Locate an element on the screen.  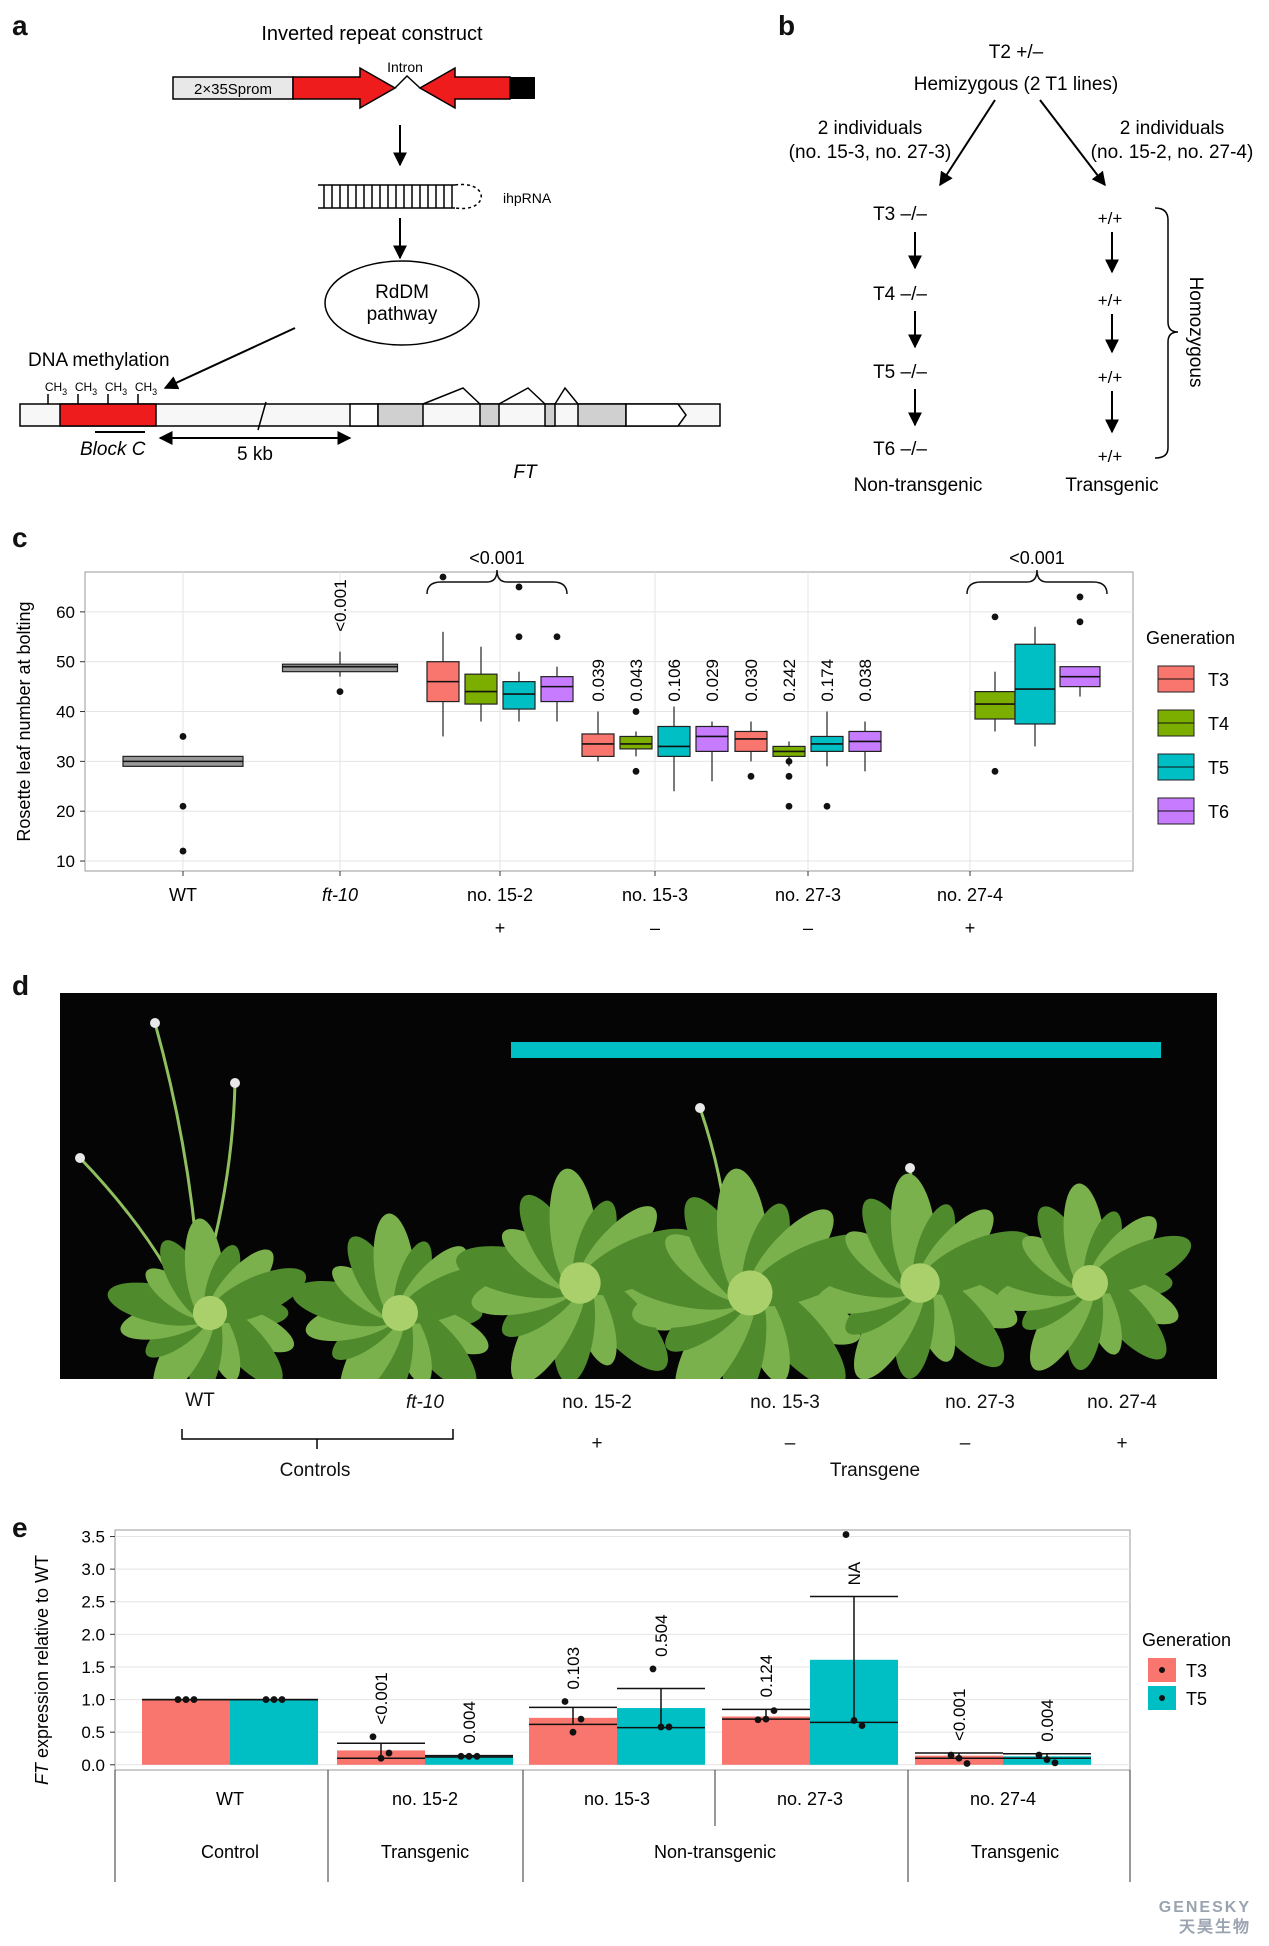
reverse-arrow is located at coordinates (464, 88).